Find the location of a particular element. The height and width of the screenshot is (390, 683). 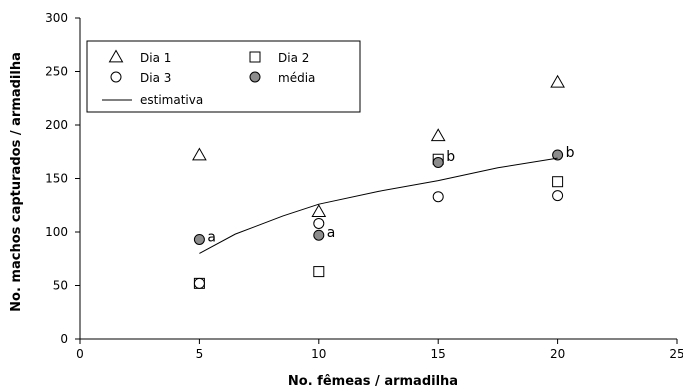

x-axis: 0 5 10 15 20 25 is located at coordinates (379, 350).